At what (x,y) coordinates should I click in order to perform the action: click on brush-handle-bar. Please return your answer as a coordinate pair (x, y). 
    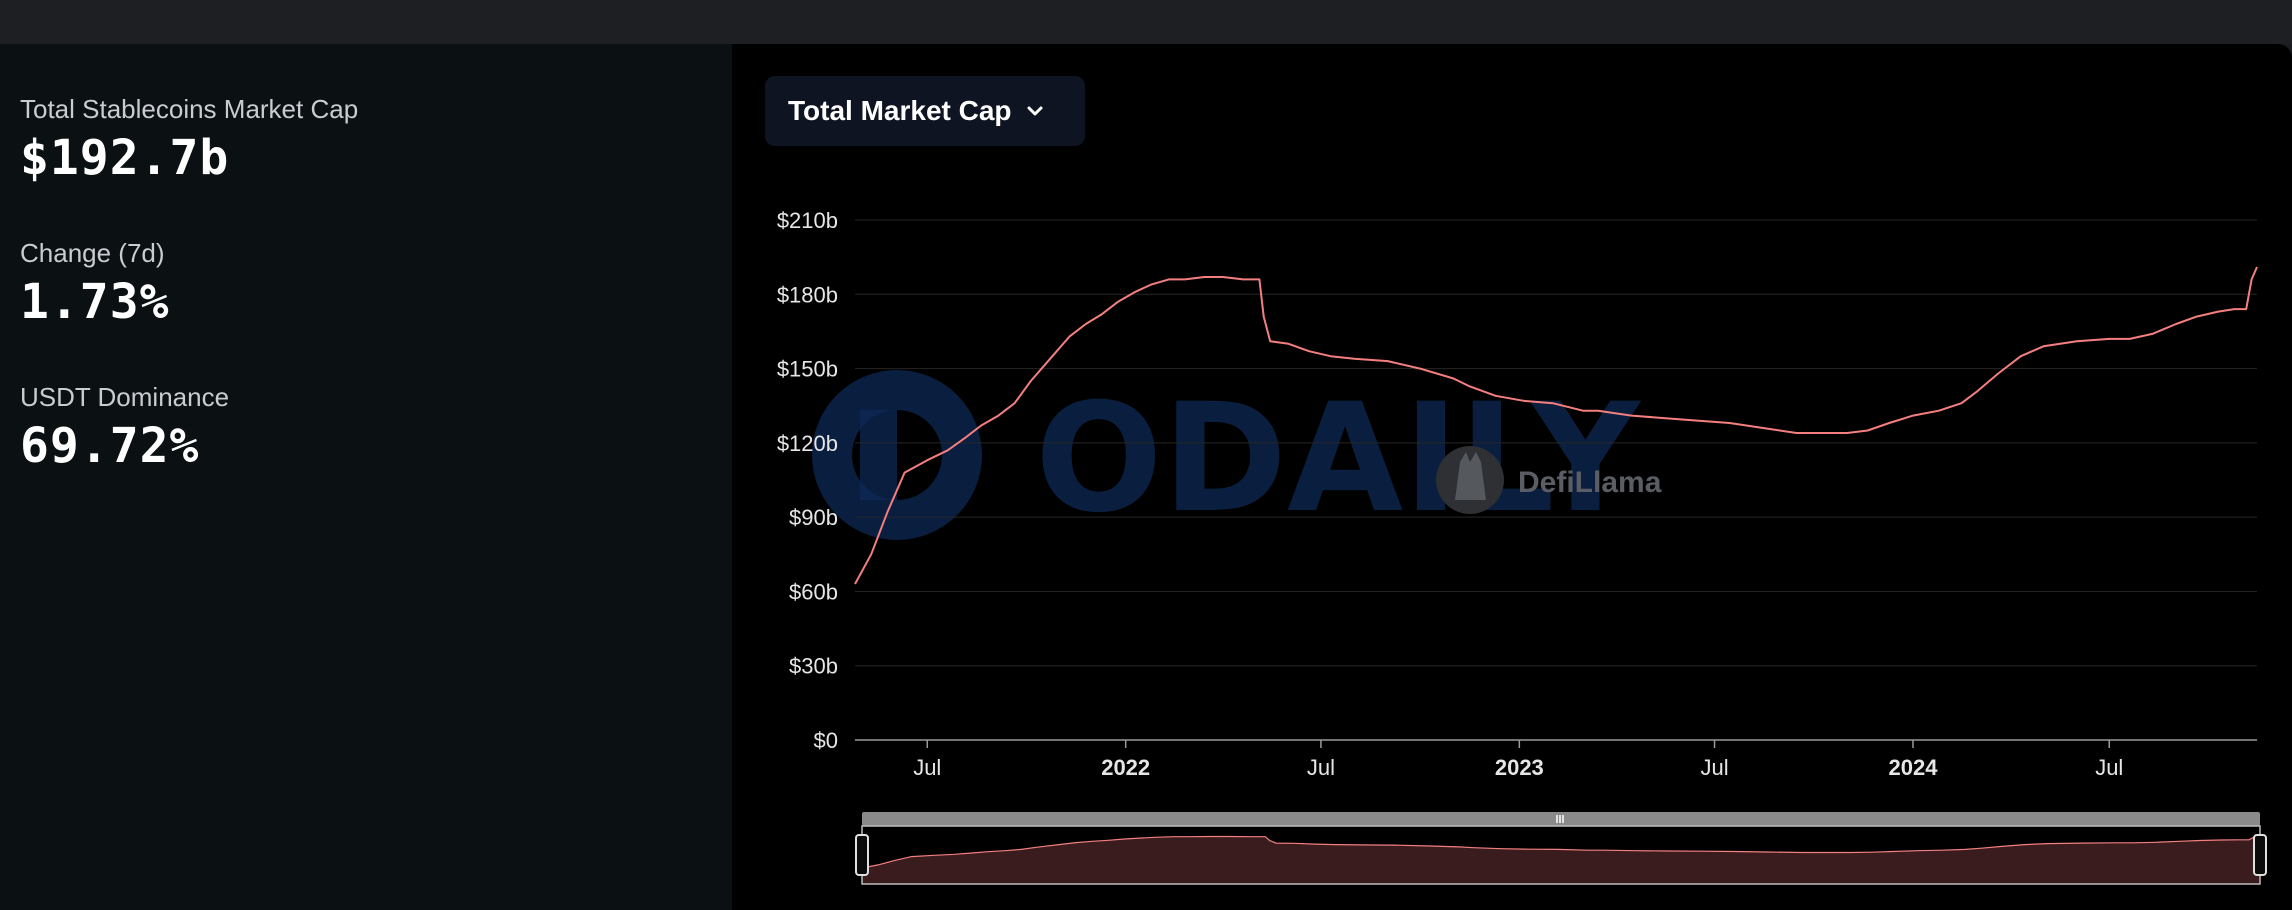
    Looking at the image, I should click on (1561, 819).